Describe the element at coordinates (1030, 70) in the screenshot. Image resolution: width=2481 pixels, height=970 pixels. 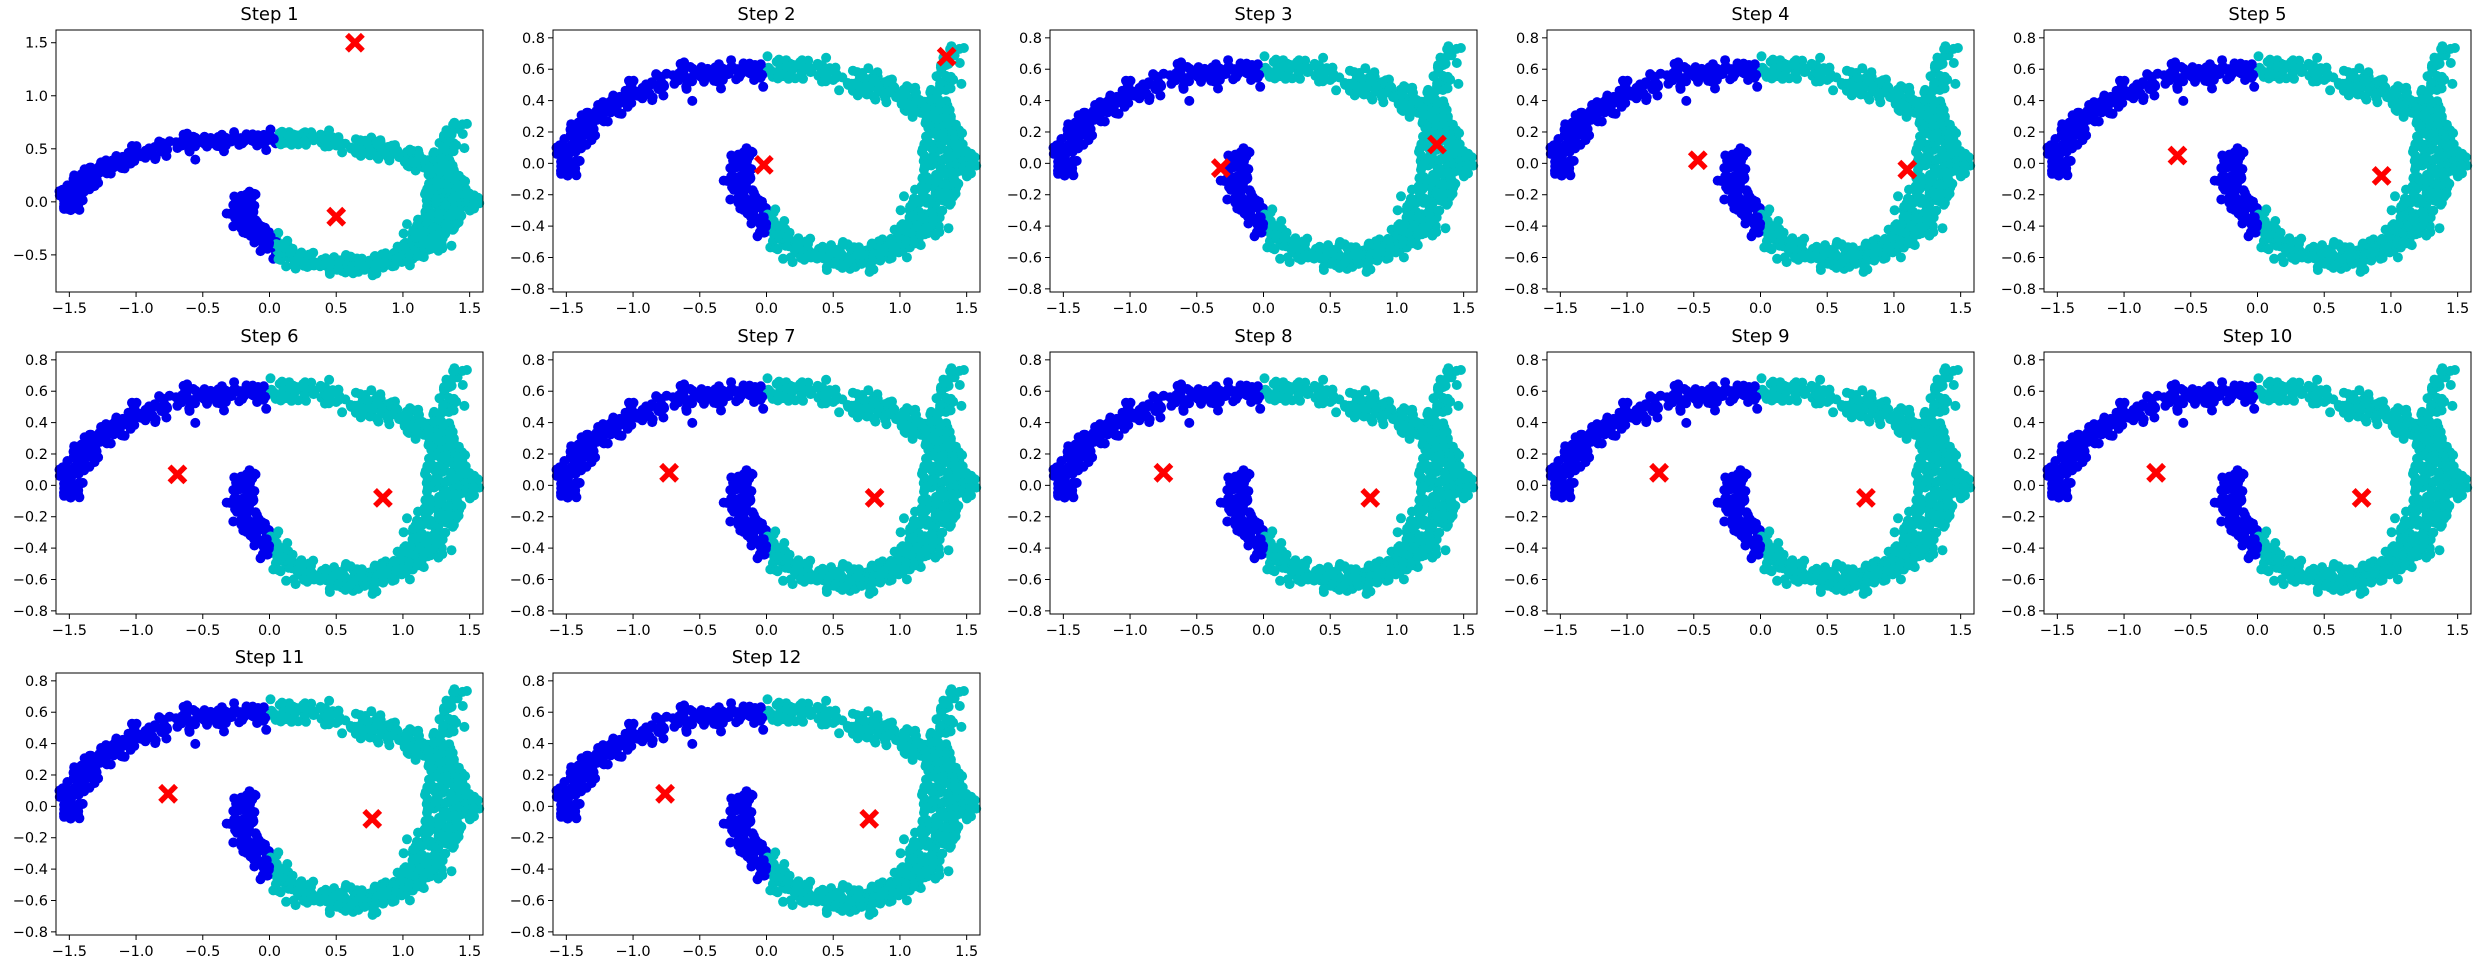
I see `y-tick-label: 0.6` at that location.